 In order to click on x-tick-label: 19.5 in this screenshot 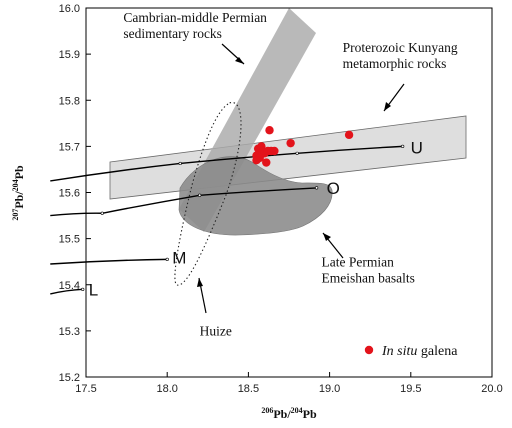, I will do `click(410, 389)`.